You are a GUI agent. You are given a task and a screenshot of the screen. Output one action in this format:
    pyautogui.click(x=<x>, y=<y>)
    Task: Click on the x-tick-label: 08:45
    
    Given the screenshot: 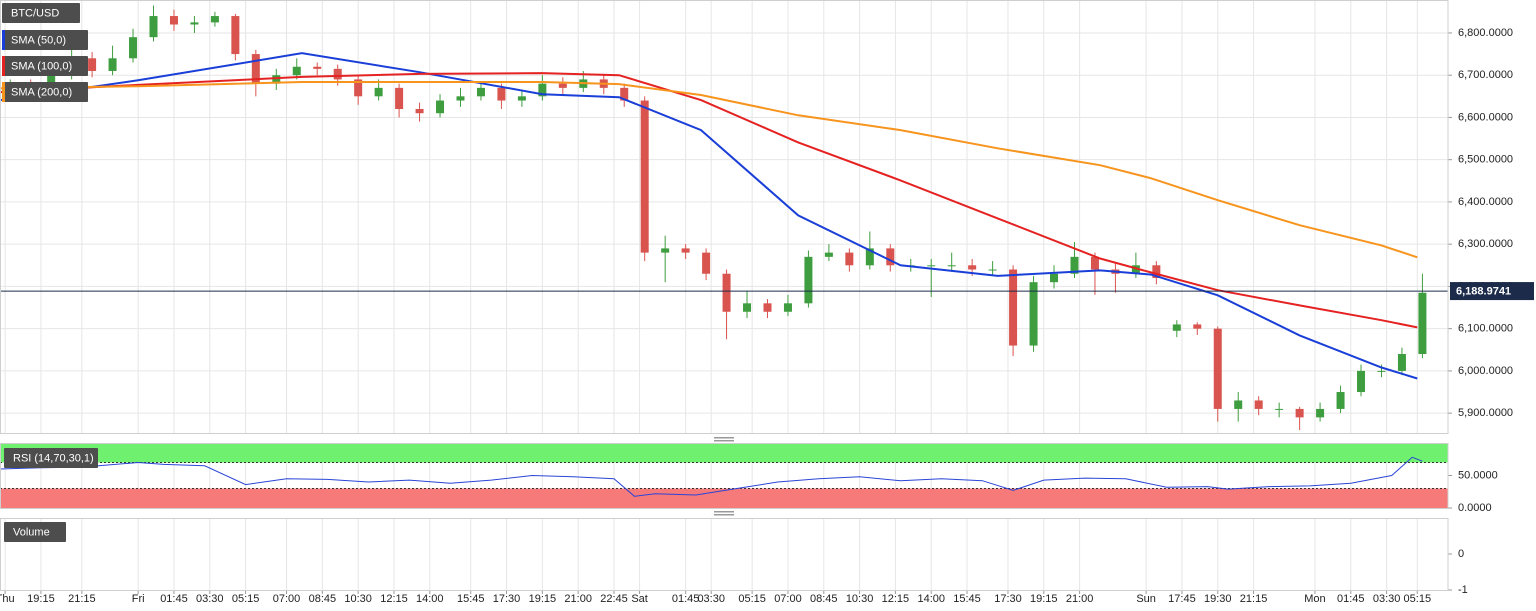 What is the action you would take?
    pyautogui.click(x=824, y=599)
    